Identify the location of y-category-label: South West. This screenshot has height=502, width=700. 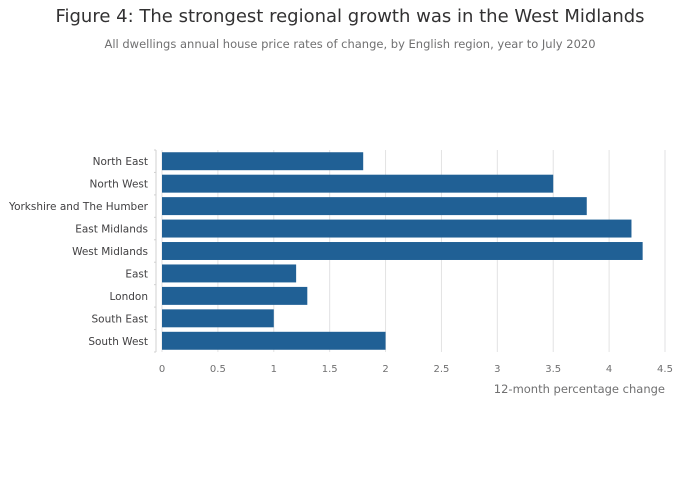
(118, 342).